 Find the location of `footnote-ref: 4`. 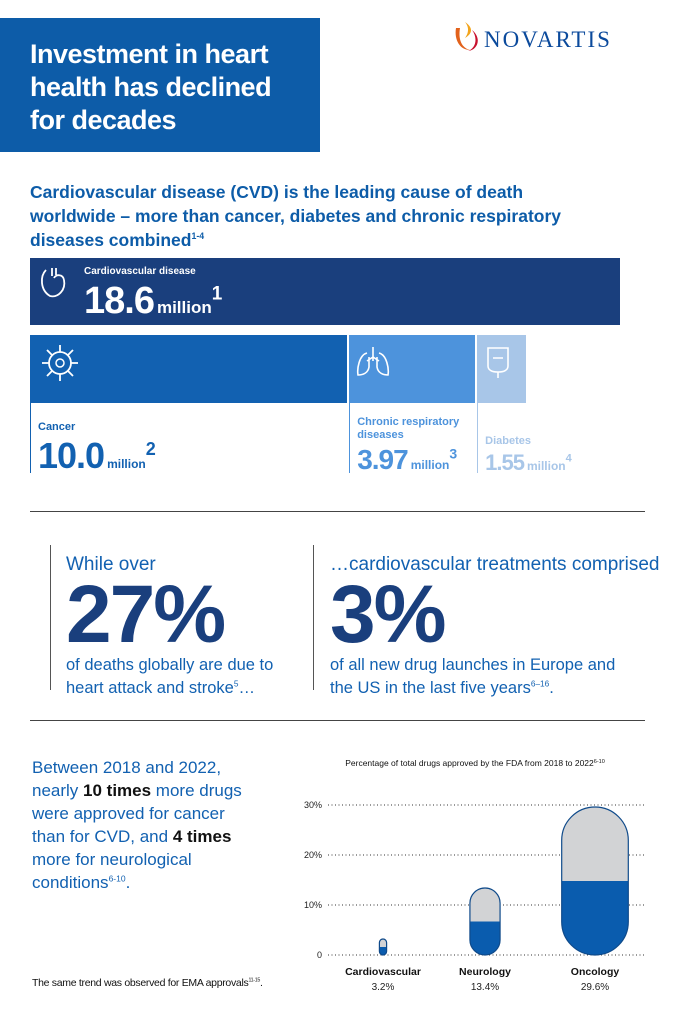

footnote-ref: 4 is located at coordinates (568, 458).